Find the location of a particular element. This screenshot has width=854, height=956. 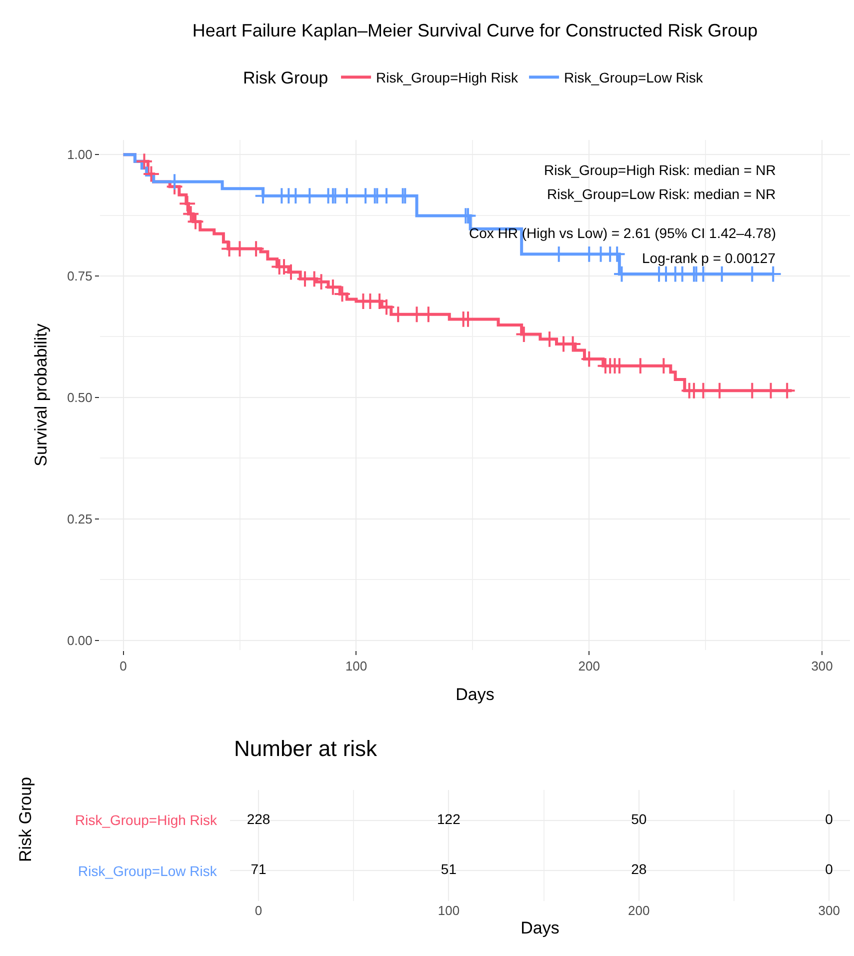

data-label: 122 is located at coordinates (449, 818).